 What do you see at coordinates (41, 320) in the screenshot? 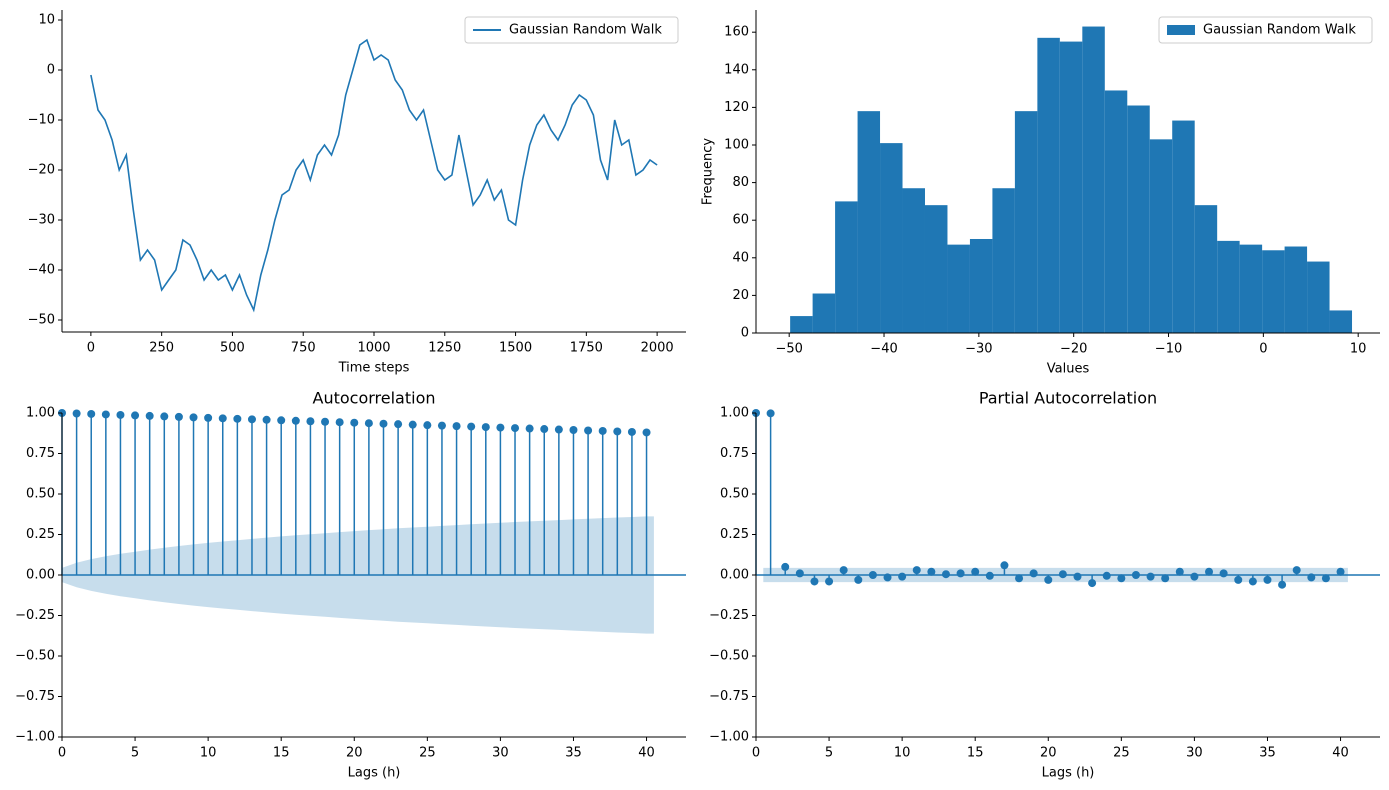
I see `y-tick-label: −50` at bounding box center [41, 320].